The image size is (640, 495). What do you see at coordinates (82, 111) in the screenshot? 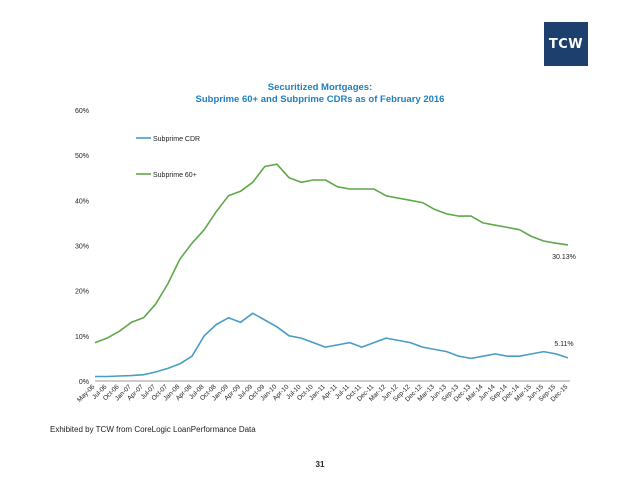
I see `y-tick-label: 60%` at bounding box center [82, 111].